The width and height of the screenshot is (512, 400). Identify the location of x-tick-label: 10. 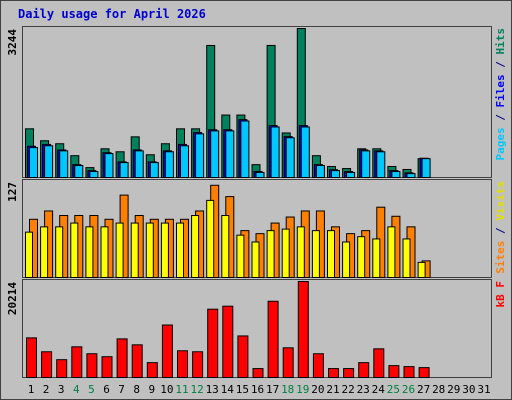
(166, 389).